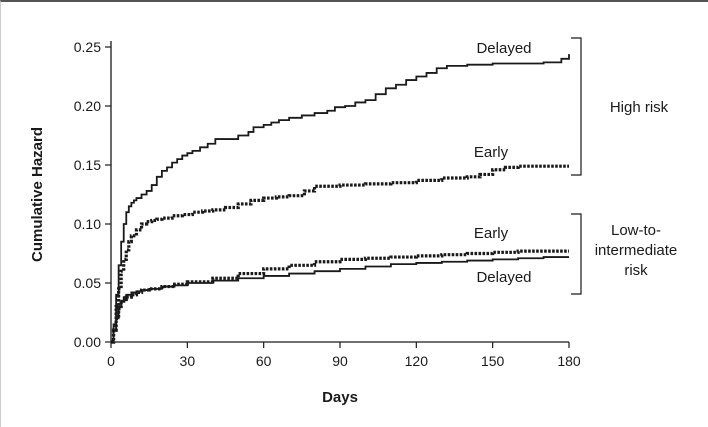 The width and height of the screenshot is (708, 427). Describe the element at coordinates (87, 47) in the screenshot. I see `y-tick-label: 0.25` at that location.